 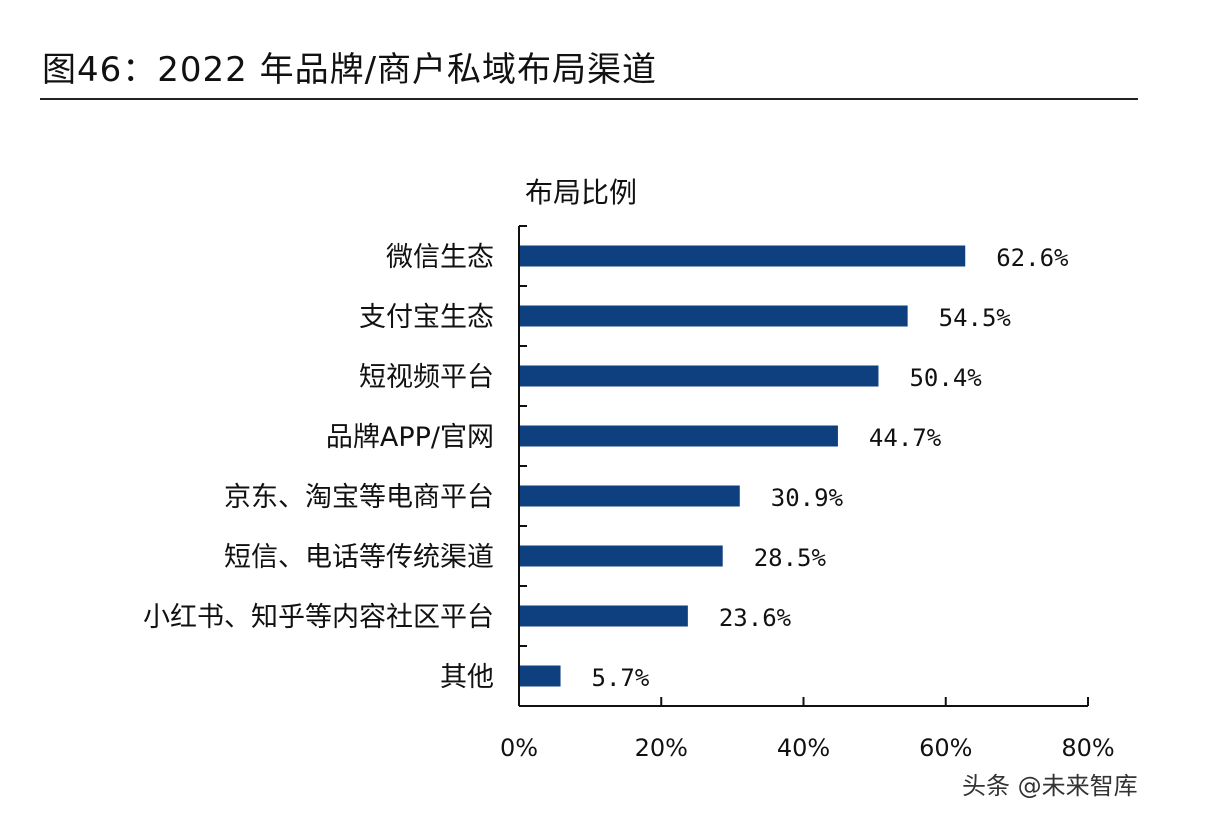 I want to click on x-tick-label: 80%, so click(x=1087, y=748).